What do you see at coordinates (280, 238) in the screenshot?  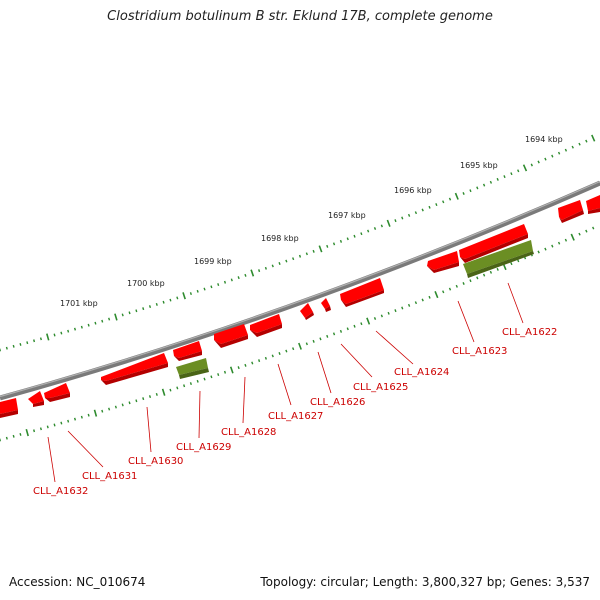 I see `scale-label: 1698 kbp` at bounding box center [280, 238].